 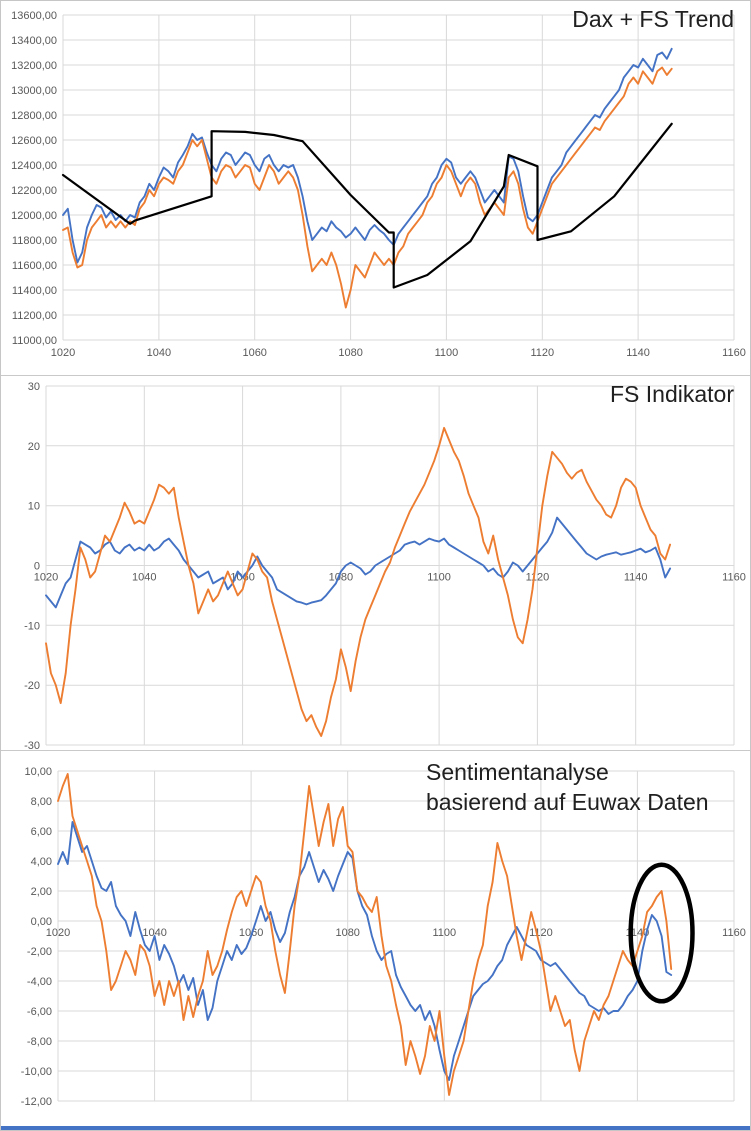 What do you see at coordinates (254, 353) in the screenshot?
I see `x-tick-label: 1060` at bounding box center [254, 353].